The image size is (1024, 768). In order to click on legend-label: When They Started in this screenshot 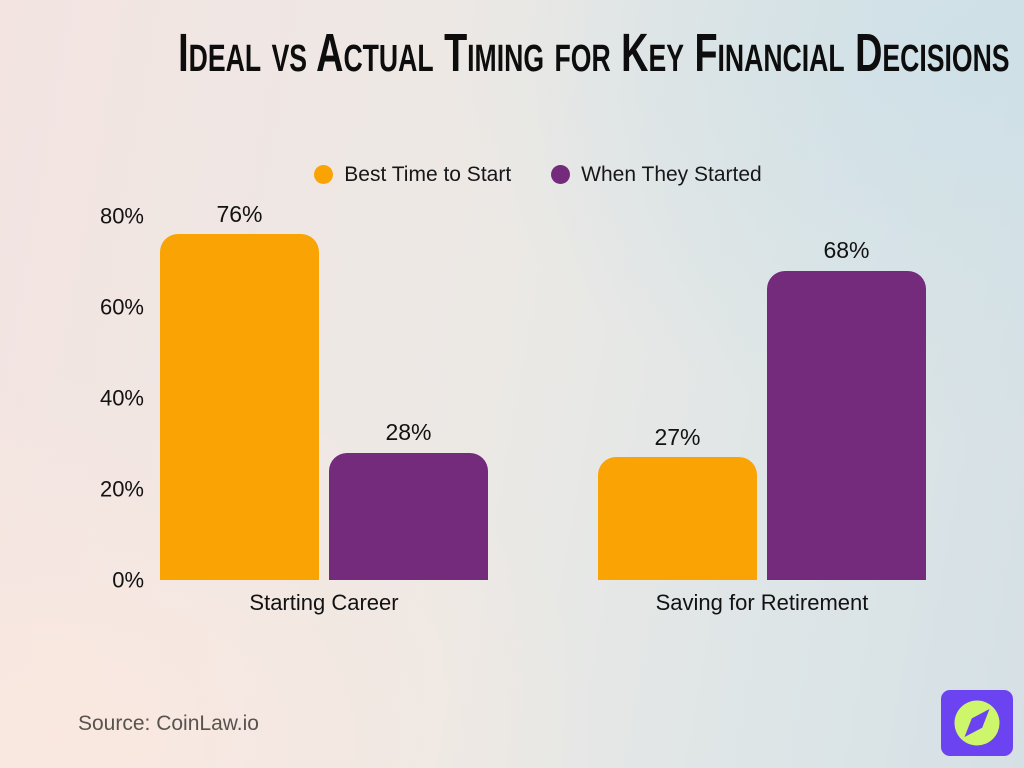, I will do `click(671, 174)`.